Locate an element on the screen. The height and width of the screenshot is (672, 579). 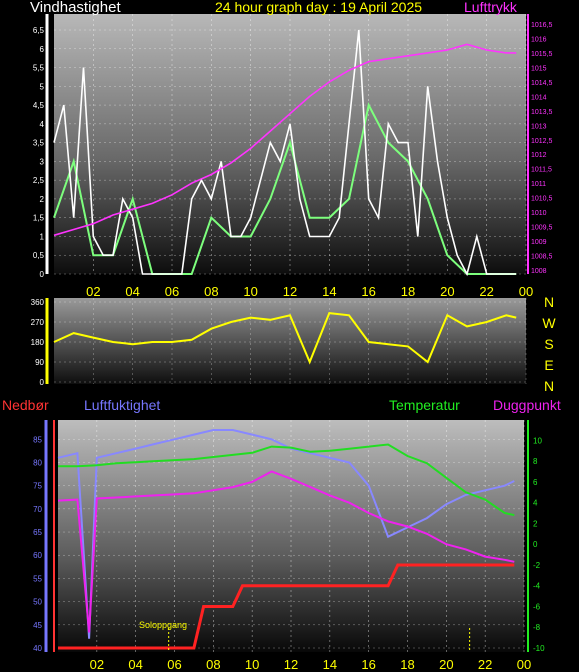
humidity-tick-label: 40 is located at coordinates (37, 648).